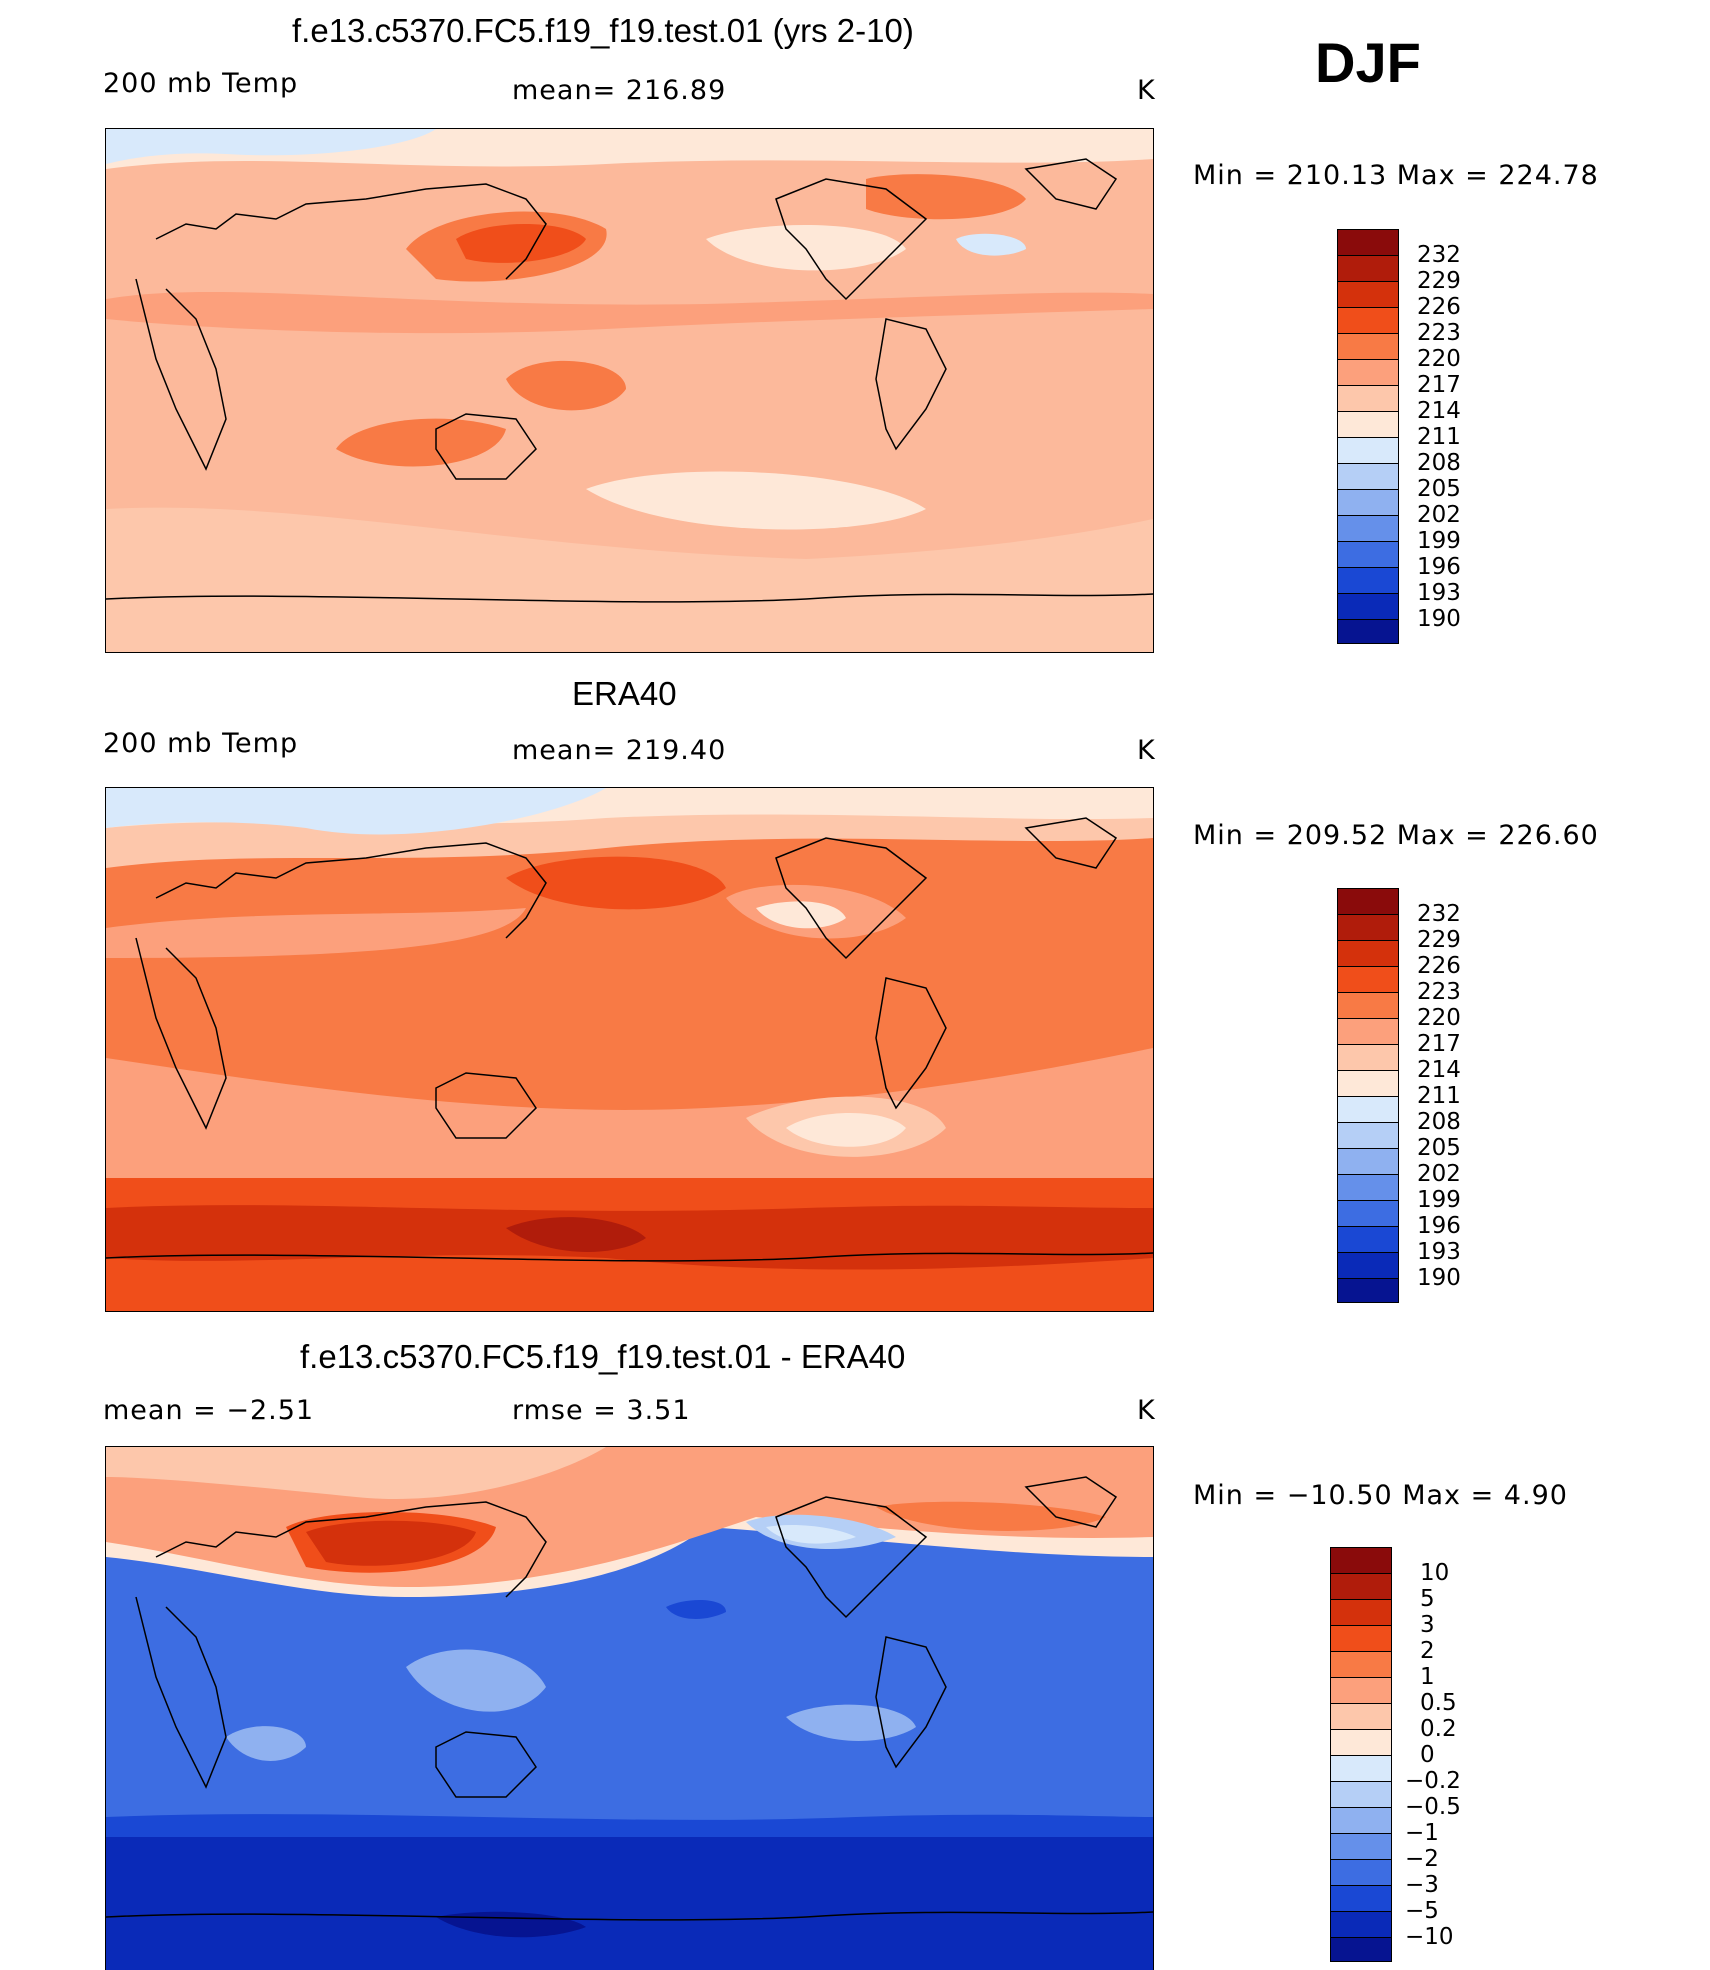 The height and width of the screenshot is (1970, 1710). What do you see at coordinates (619, 90) in the screenshot?
I see `mean-label: mean= 216.89` at bounding box center [619, 90].